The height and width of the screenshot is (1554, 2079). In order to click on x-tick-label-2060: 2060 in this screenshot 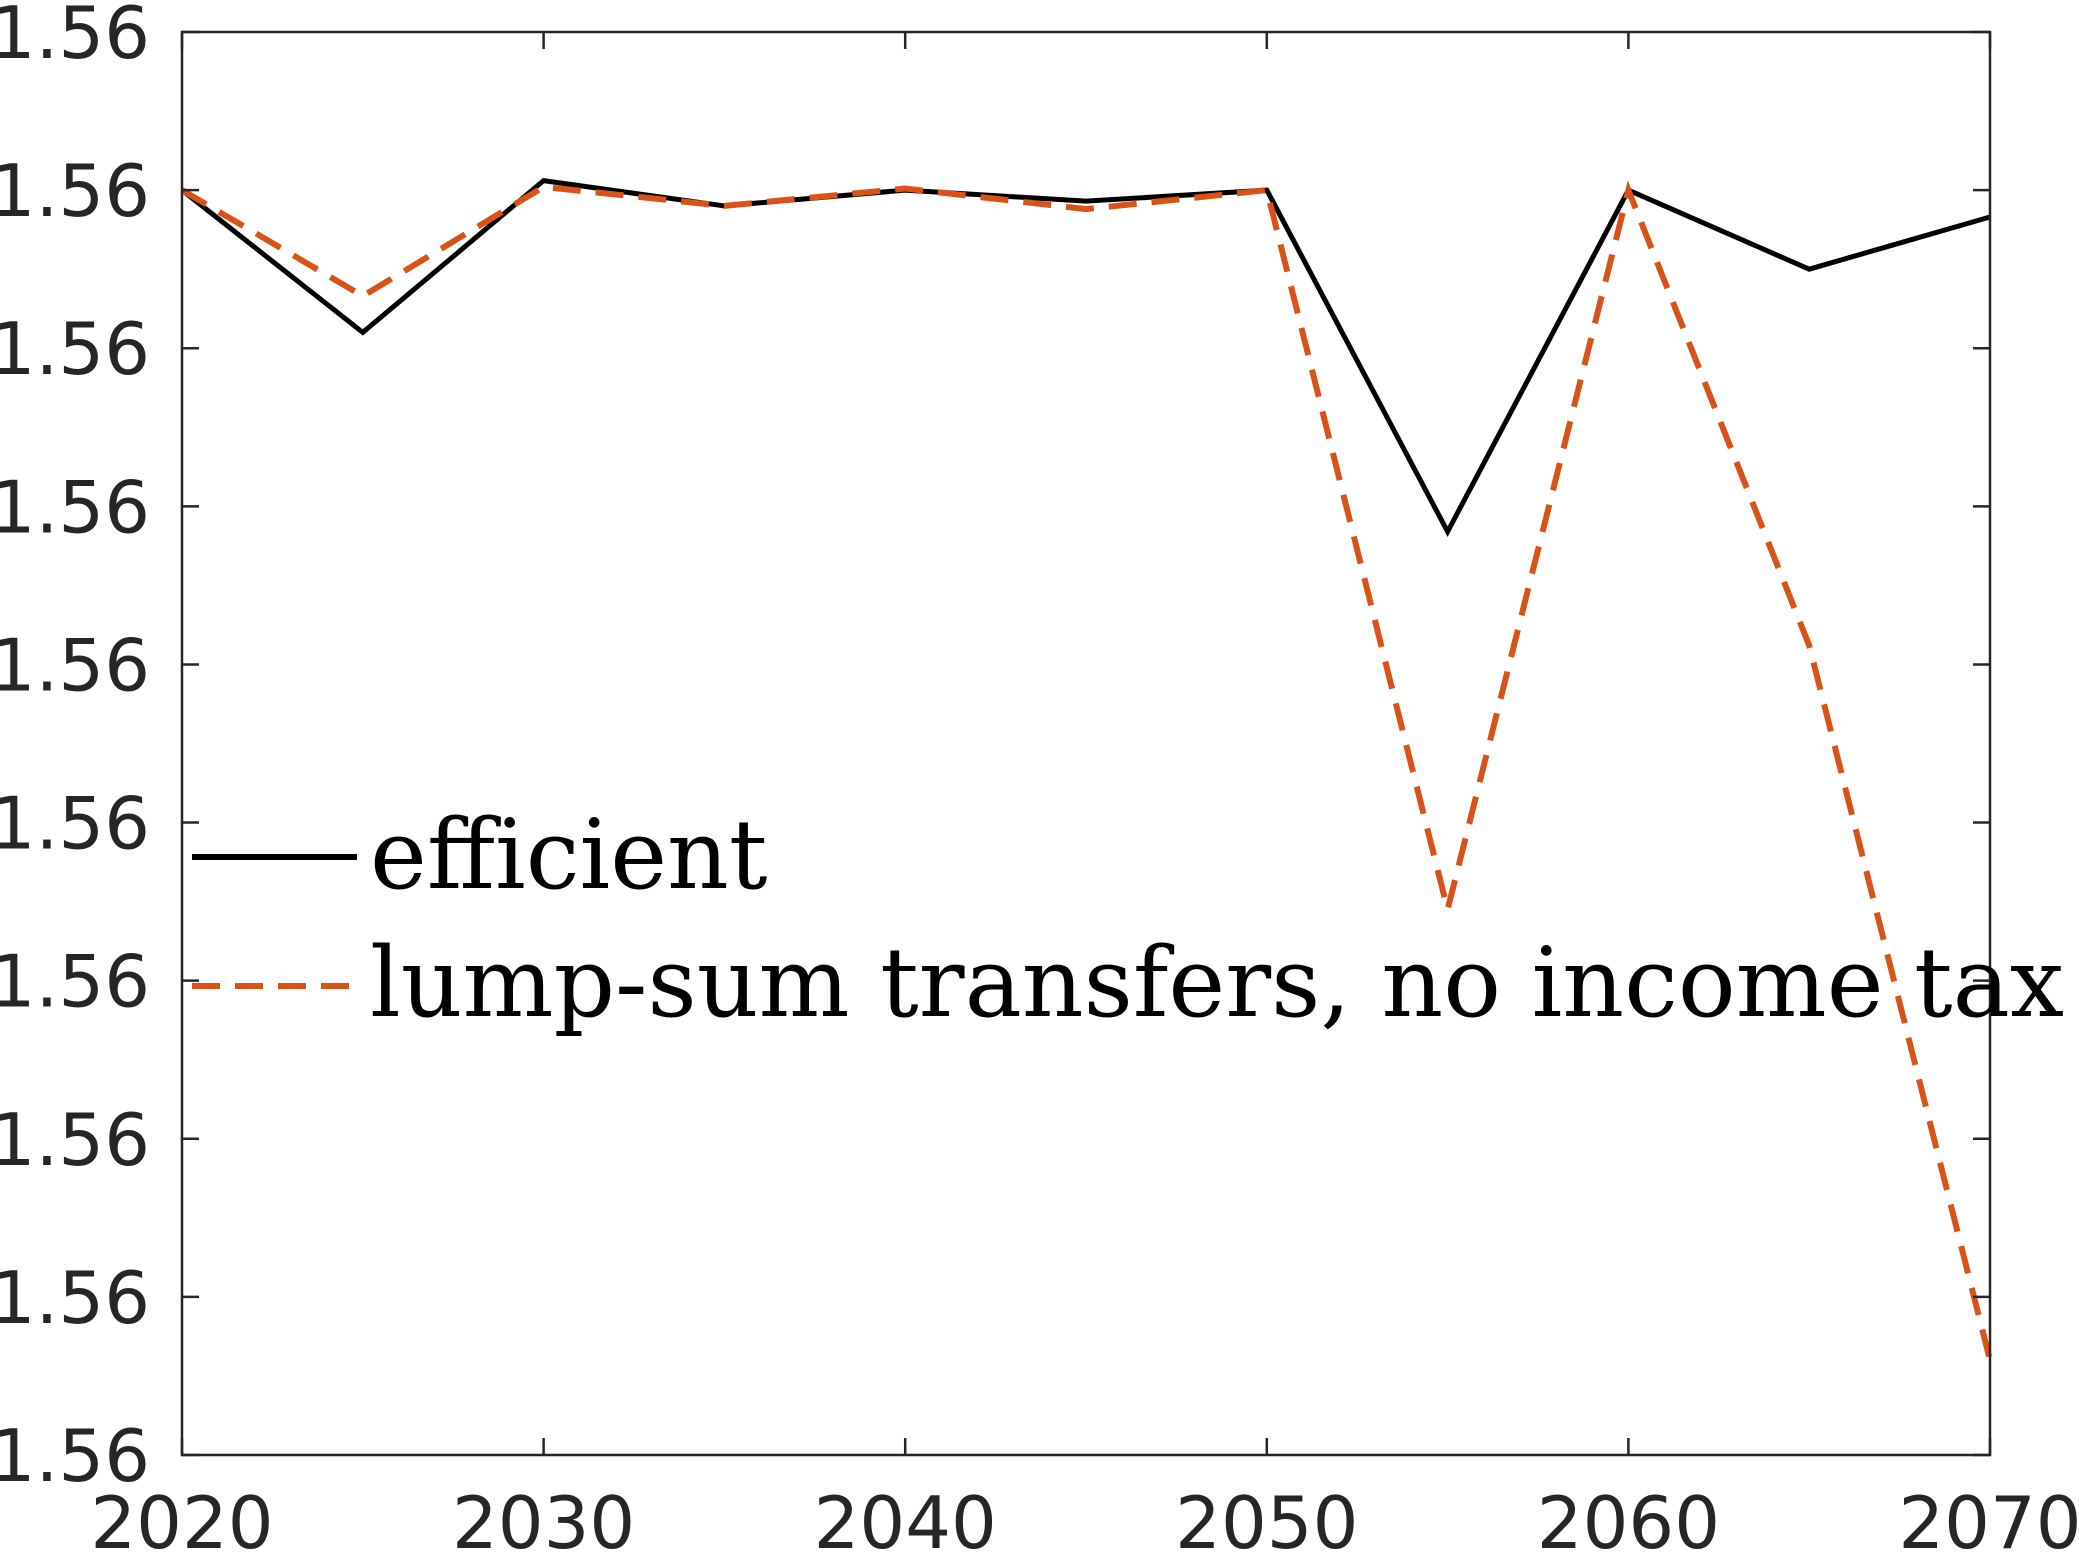, I will do `click(1628, 1517)`.